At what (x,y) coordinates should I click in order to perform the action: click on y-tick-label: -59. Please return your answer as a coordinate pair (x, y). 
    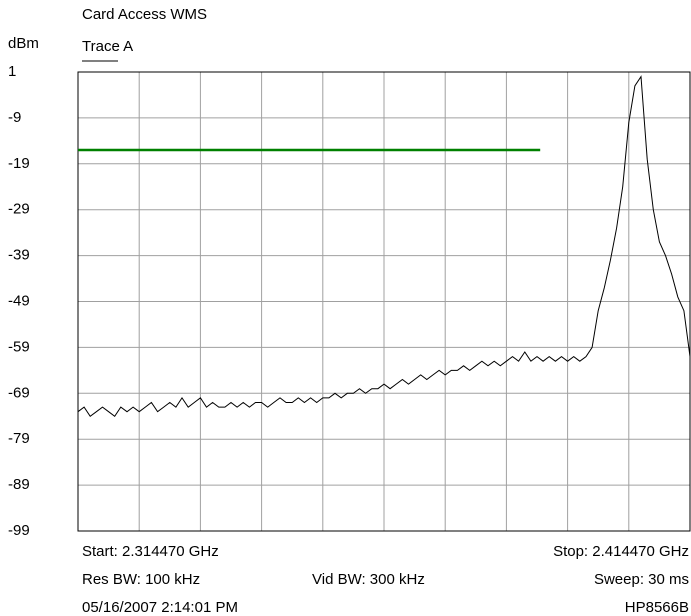
    Looking at the image, I should click on (19, 346).